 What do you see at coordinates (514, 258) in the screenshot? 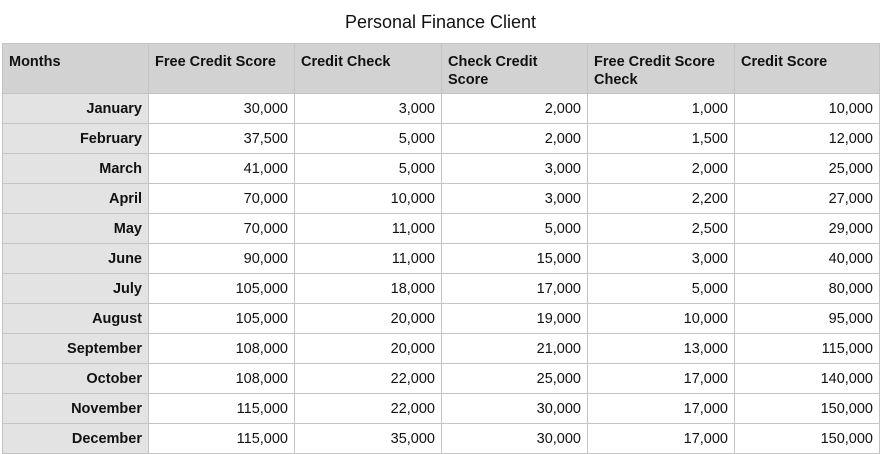
I see `cell-check-credit-score: 15,000` at bounding box center [514, 258].